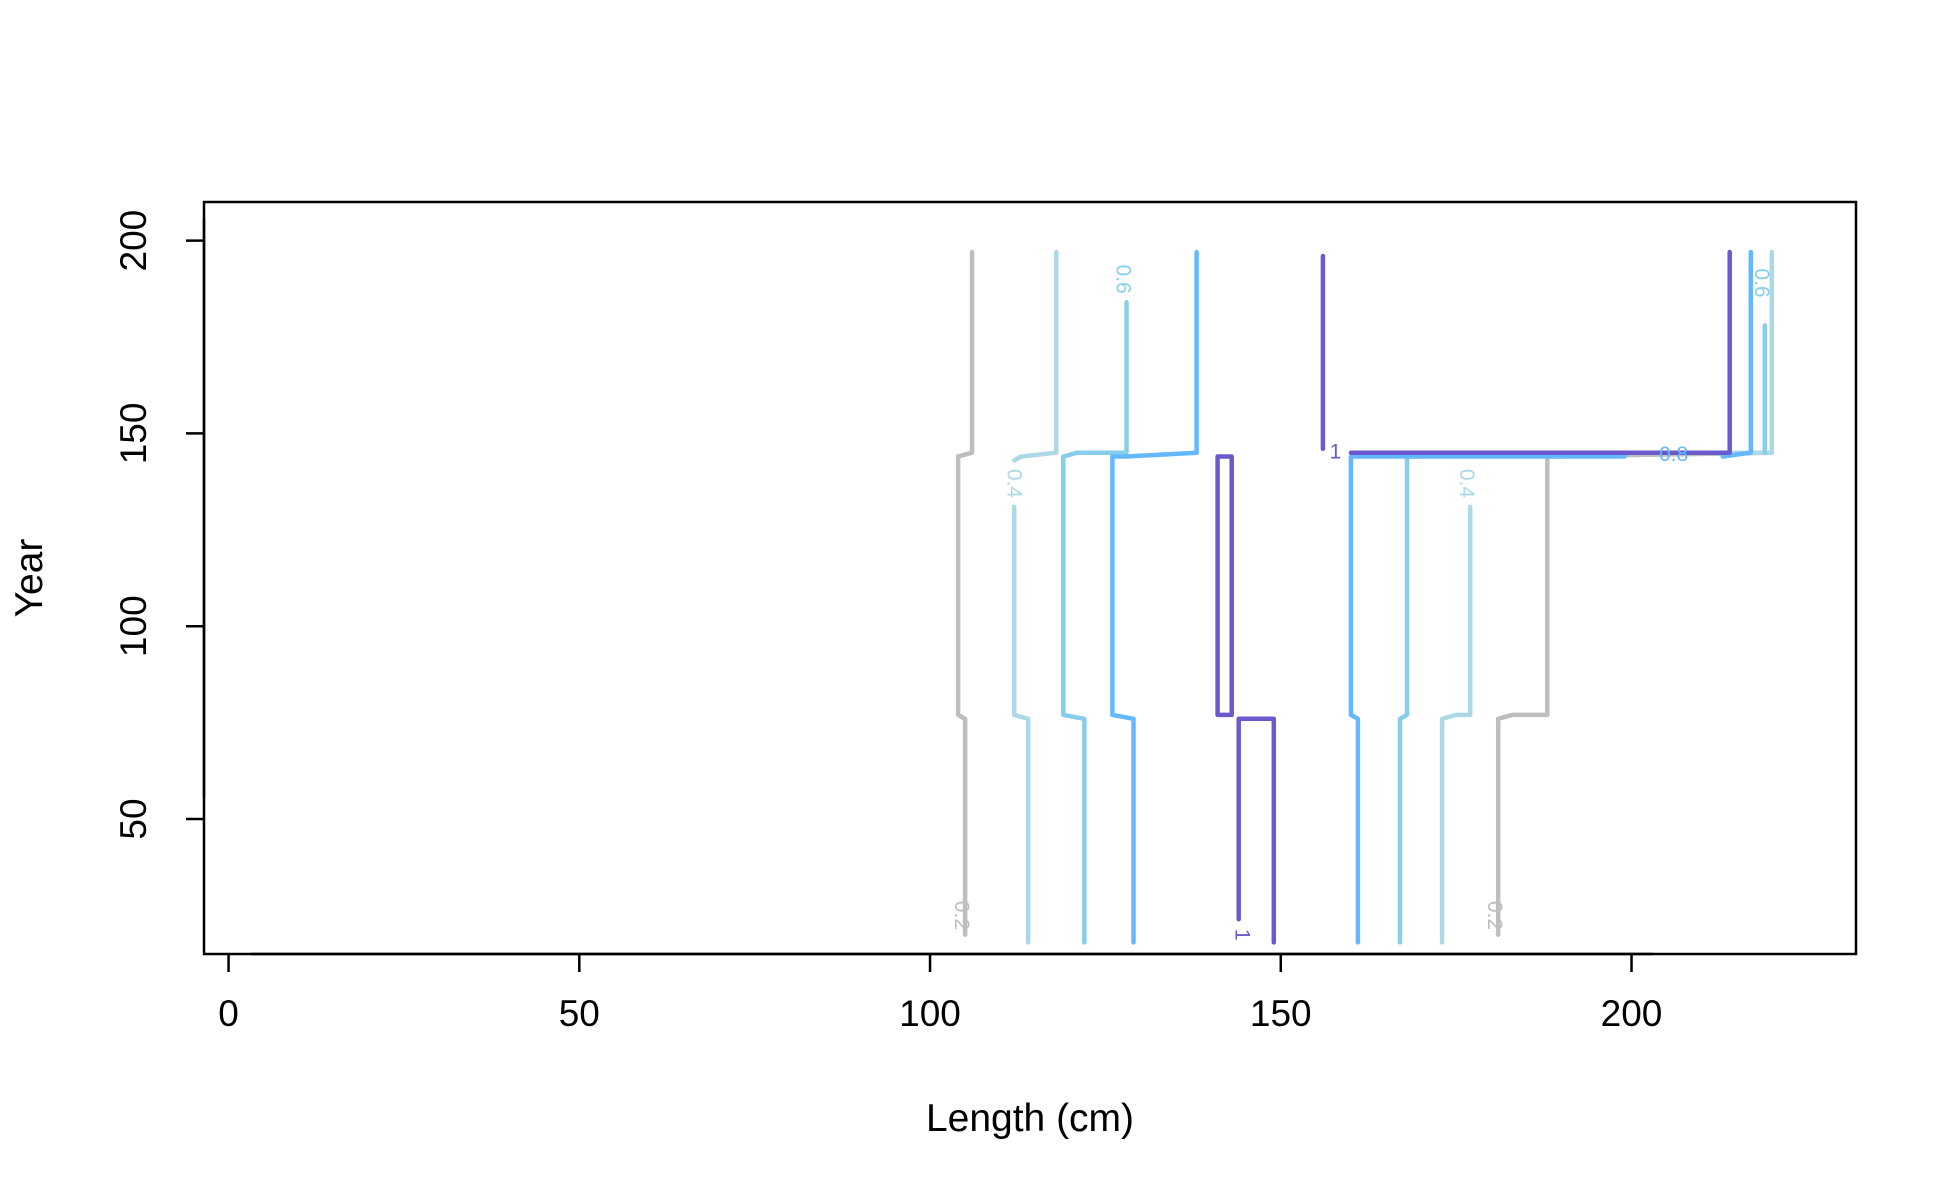  What do you see at coordinates (930, 1013) in the screenshot?
I see `x-tick-label-2: 100` at bounding box center [930, 1013].